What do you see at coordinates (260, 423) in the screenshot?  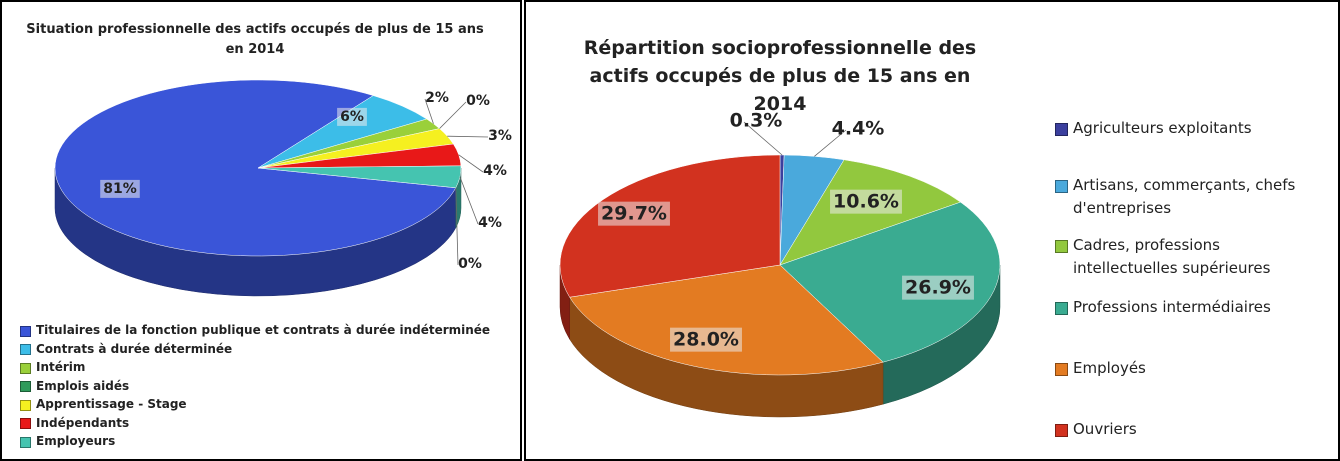 I see `legend-item: Indépendants` at bounding box center [260, 423].